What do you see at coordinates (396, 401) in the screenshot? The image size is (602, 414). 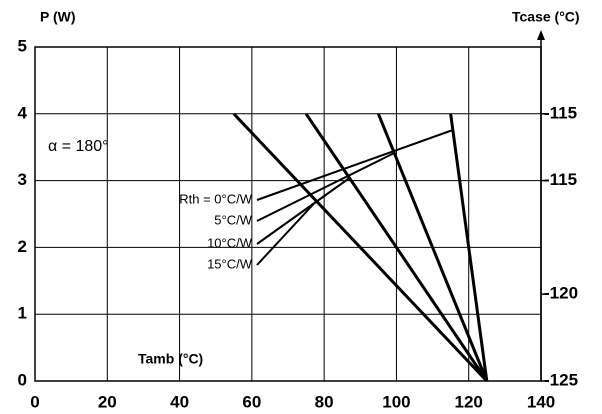 I see `x-tick-label: 100` at bounding box center [396, 401].